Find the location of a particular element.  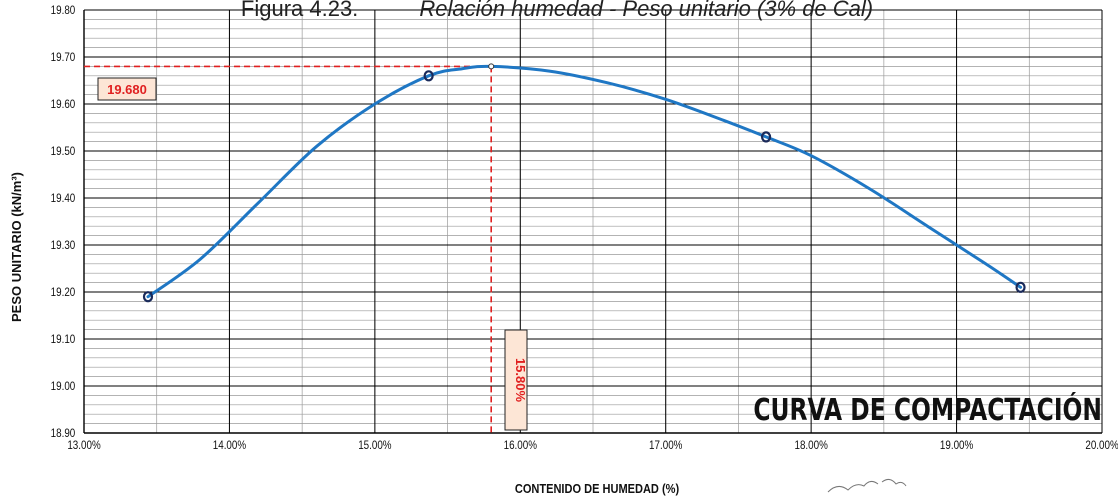

x-axis-title: CONTENIDO DE HUMEDAD (%) is located at coordinates (597, 488).